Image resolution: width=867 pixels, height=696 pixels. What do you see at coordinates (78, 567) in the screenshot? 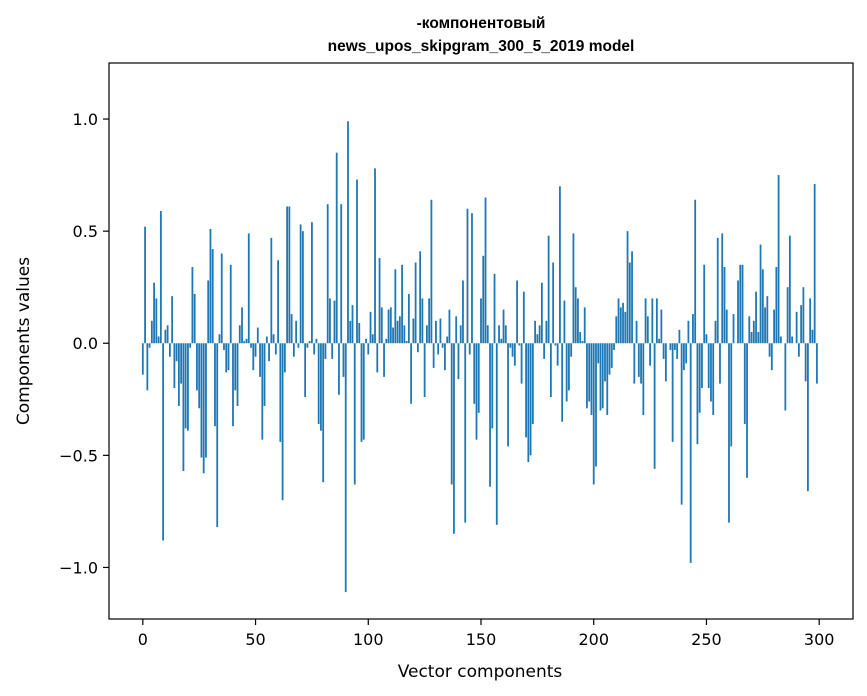
I see `y-tick-label: −1.0` at bounding box center [78, 567].